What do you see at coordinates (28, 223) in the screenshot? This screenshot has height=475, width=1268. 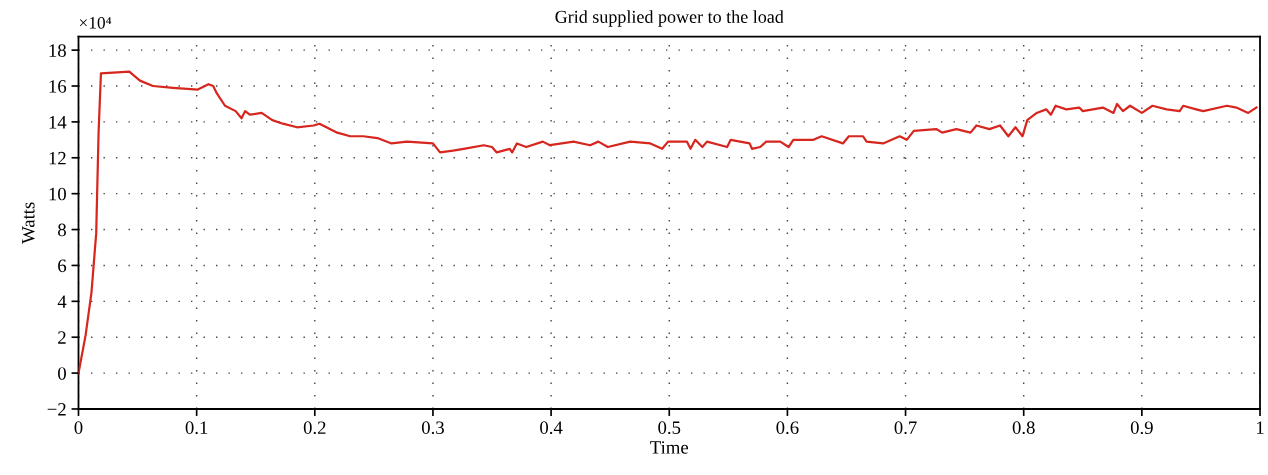 I see `y-axis-title: Watts` at bounding box center [28, 223].